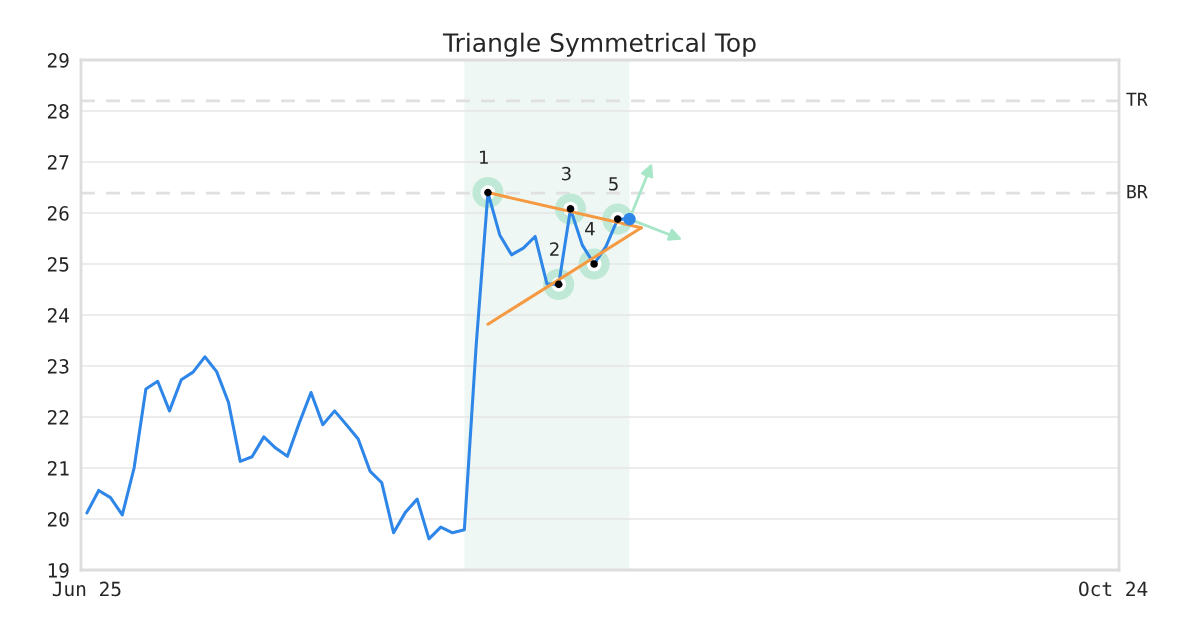 The image size is (1200, 630). I want to click on ref-line-label: BR, so click(1137, 191).